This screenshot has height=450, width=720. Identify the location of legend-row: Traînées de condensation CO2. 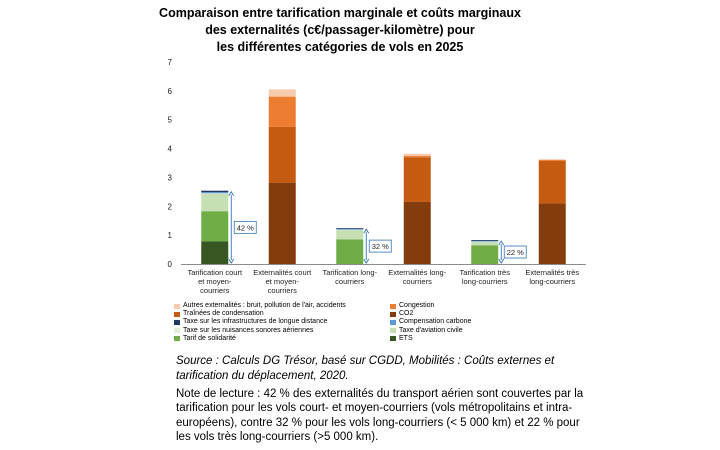
(384, 314).